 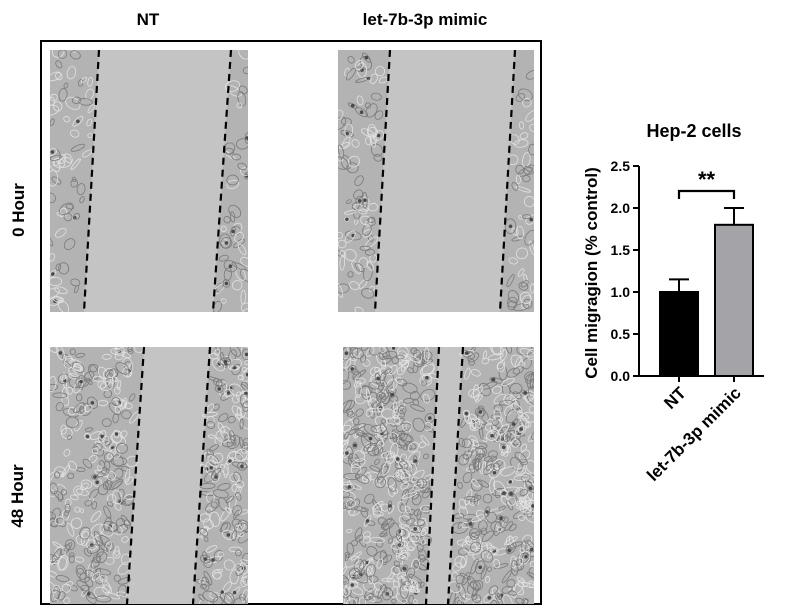 I want to click on chart-title: Hep-2 cells, so click(x=693, y=131).